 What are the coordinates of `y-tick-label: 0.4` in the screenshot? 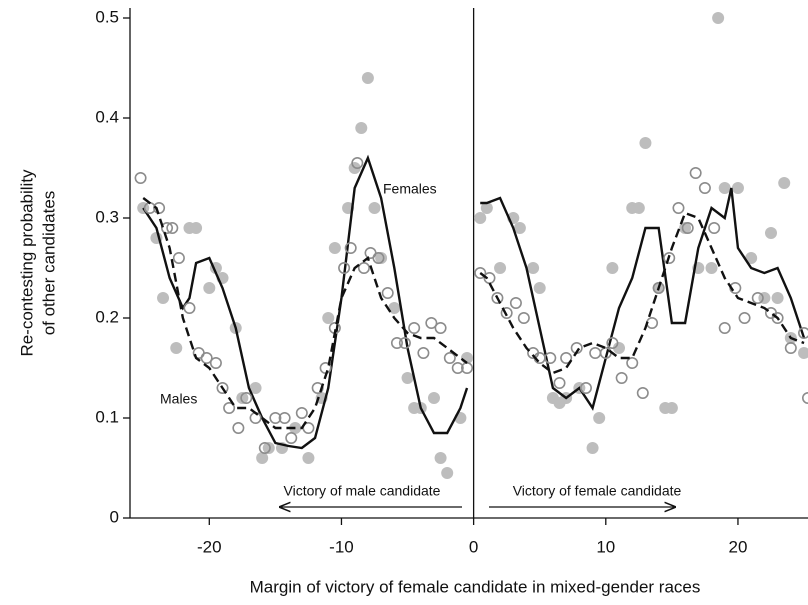 It's located at (107, 116).